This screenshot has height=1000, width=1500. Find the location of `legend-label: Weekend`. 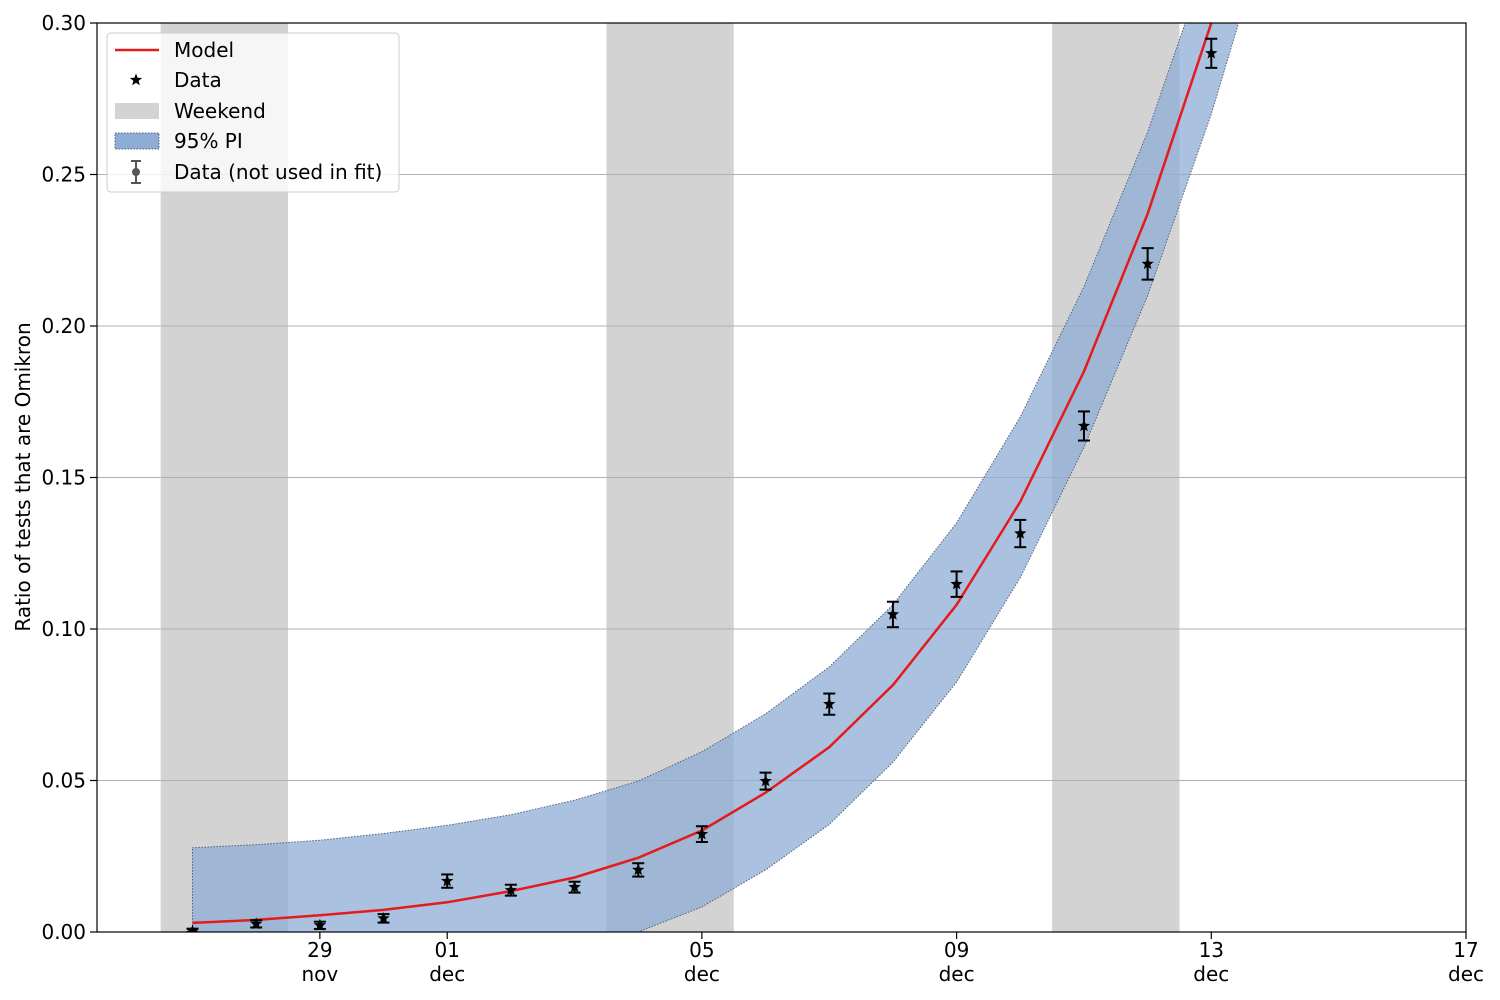

legend-label: Weekend is located at coordinates (220, 111).